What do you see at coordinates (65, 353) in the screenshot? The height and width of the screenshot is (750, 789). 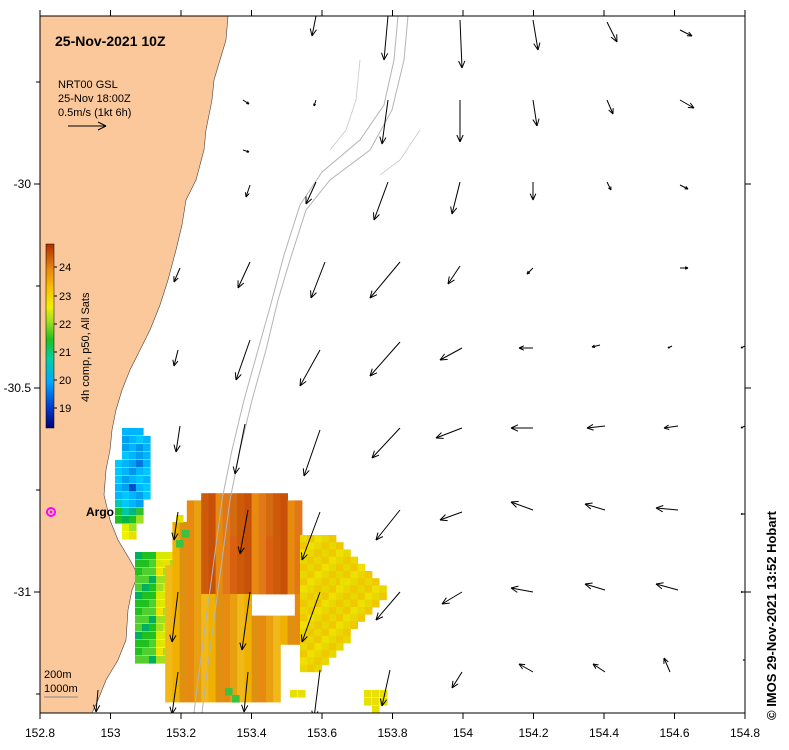 I see `colorbar-tick-label: 21` at bounding box center [65, 353].